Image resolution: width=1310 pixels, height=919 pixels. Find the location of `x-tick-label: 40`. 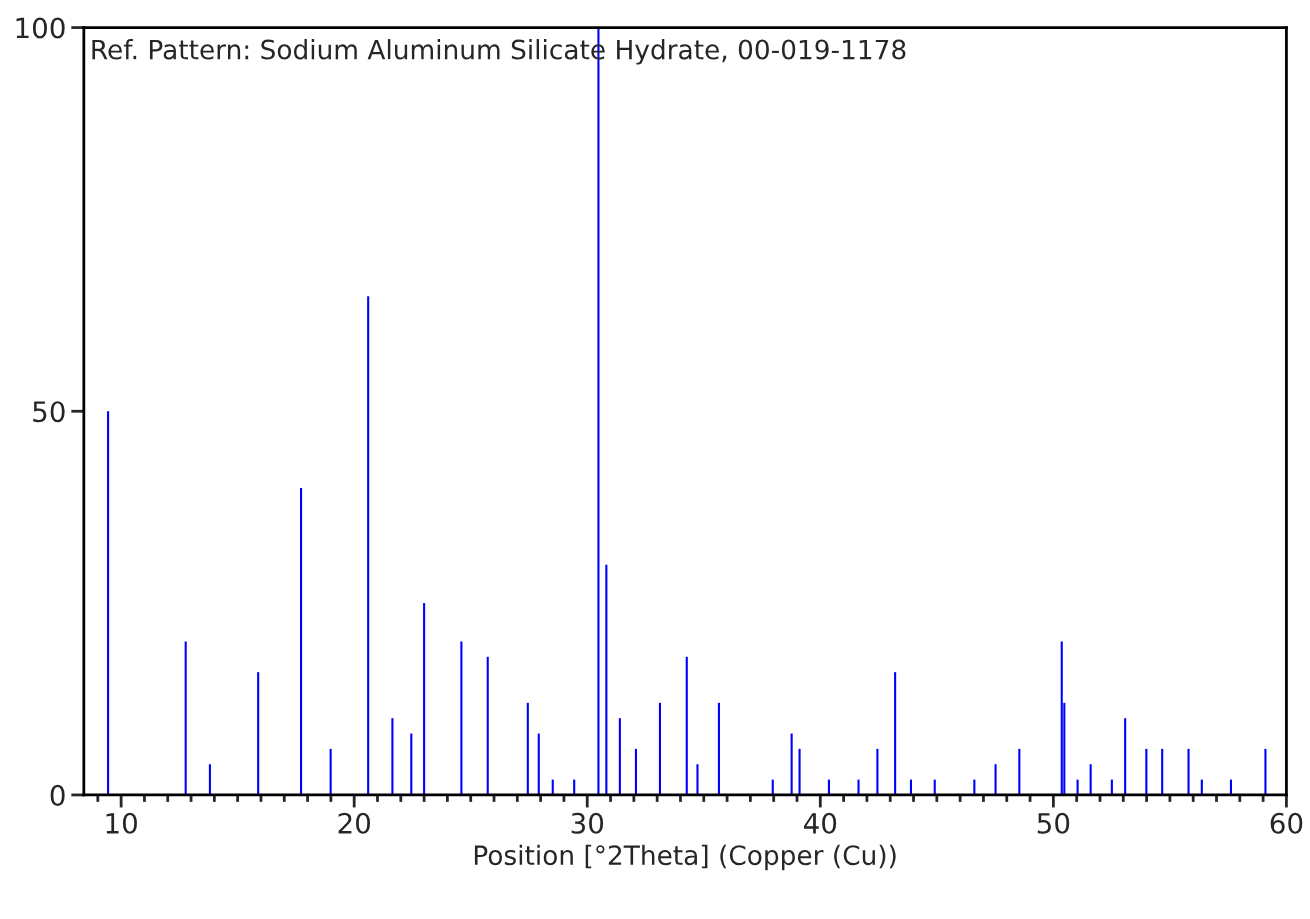

x-tick-label: 40 is located at coordinates (820, 823).